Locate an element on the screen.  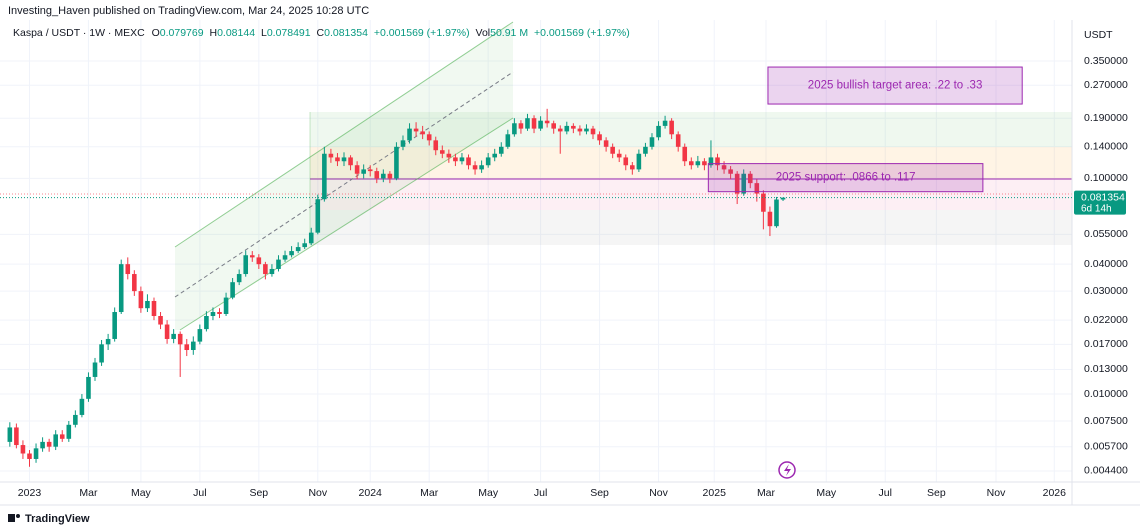
legend-volume: 50.91 M is located at coordinates (509, 33).